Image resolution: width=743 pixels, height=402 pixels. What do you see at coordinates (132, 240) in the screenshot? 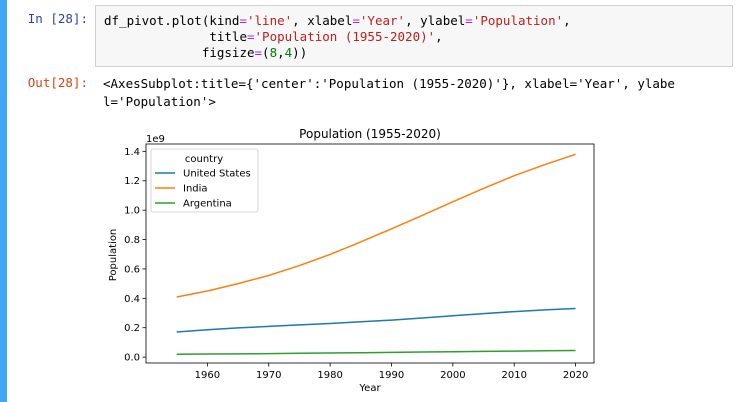
I see `y-tick-label: 0.8` at bounding box center [132, 240].